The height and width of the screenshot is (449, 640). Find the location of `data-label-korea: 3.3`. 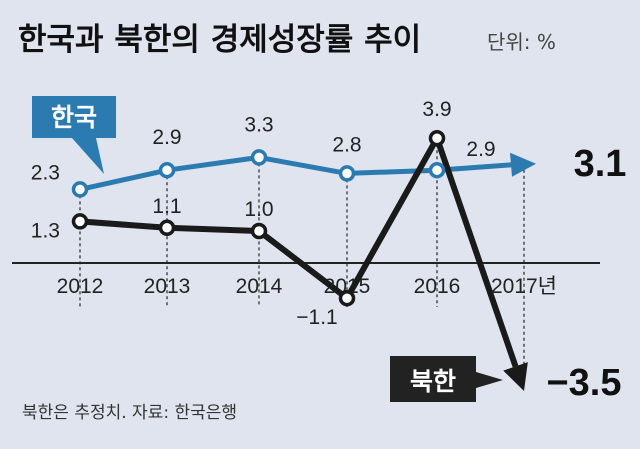

data-label-korea: 3.3 is located at coordinates (258, 124).